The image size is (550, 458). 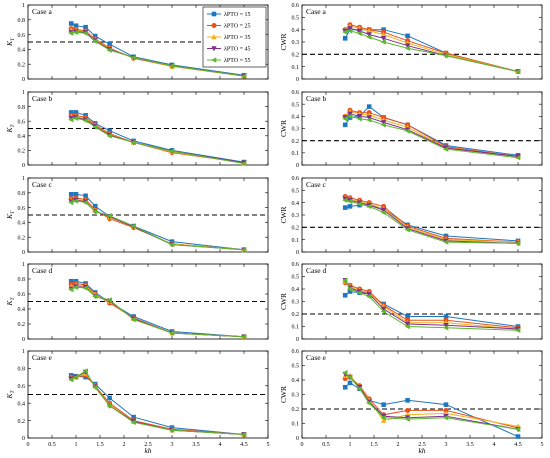 I want to click on case-label: Case d, so click(x=316, y=270).